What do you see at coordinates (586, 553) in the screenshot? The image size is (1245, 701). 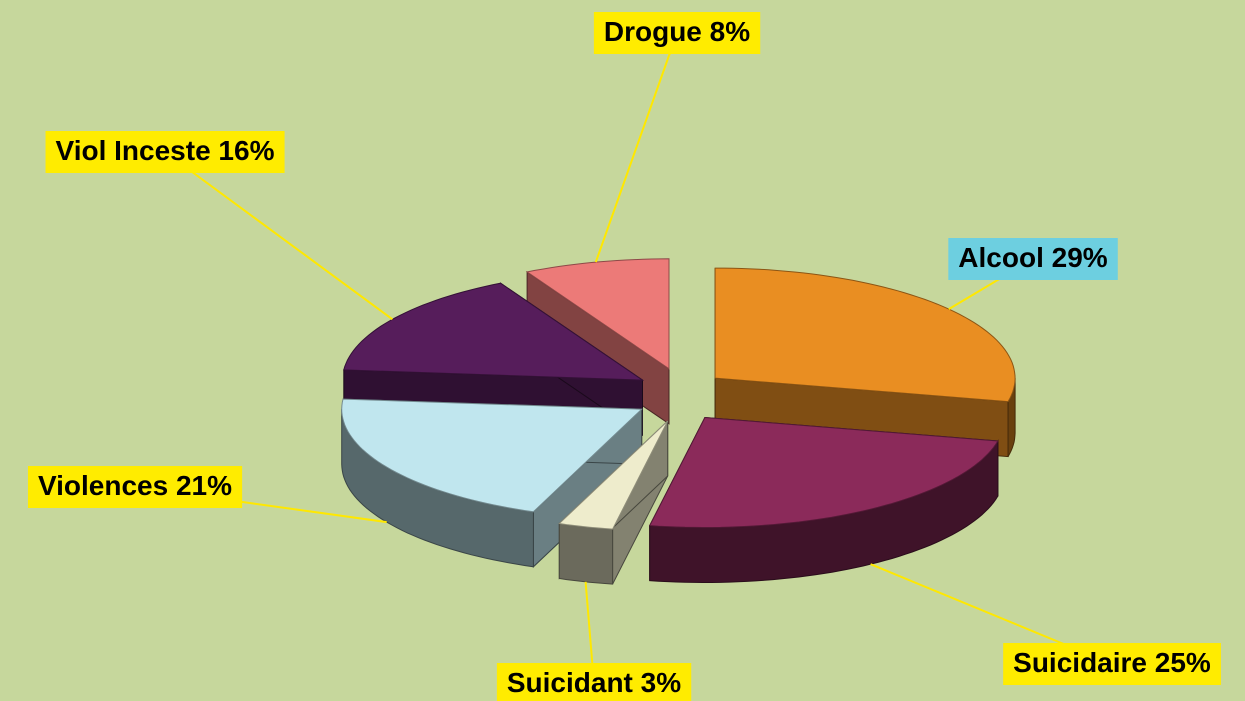 I see `slice-side` at bounding box center [586, 553].